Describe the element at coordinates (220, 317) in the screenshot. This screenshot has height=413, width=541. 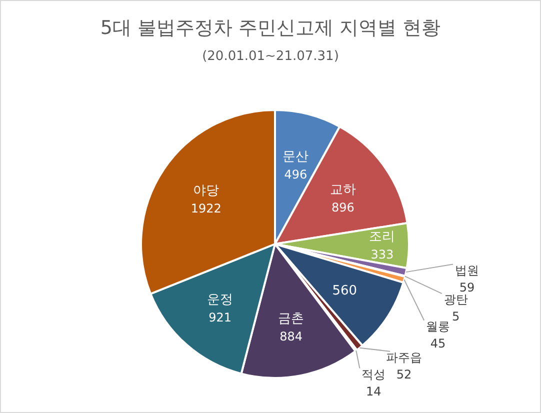
I see `data-label: 921` at that location.